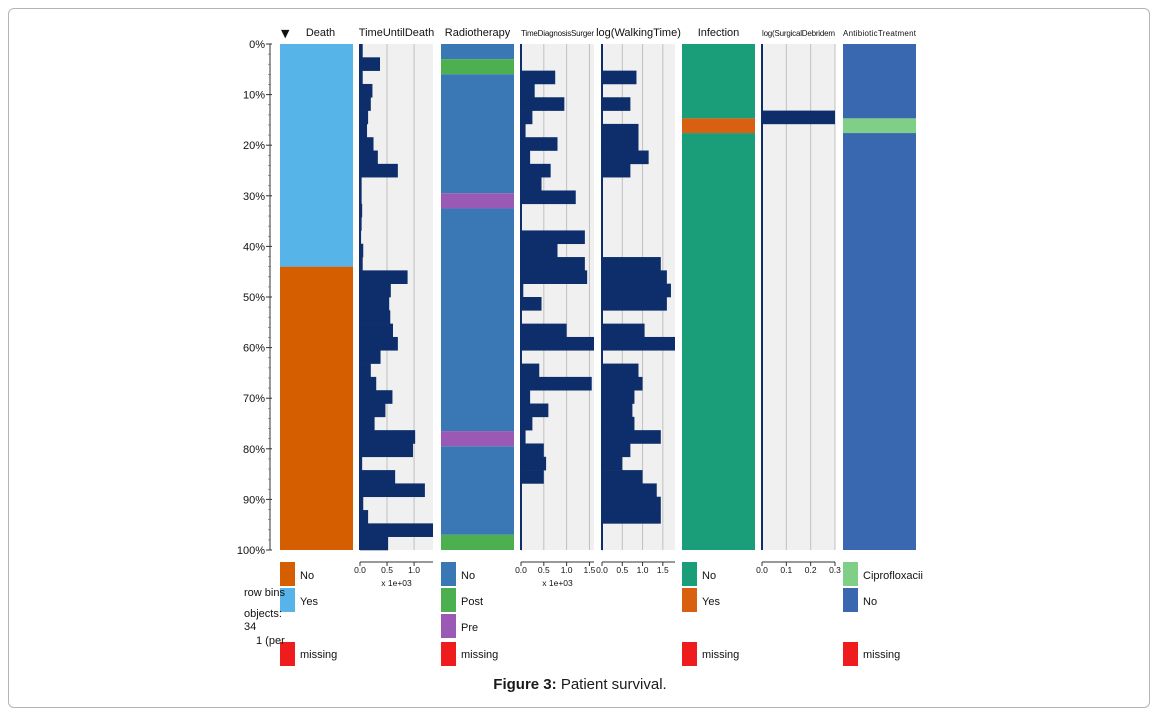 Image resolution: width=1160 pixels, height=718 pixels. What do you see at coordinates (521, 570) in the screenshot?
I see `x-tick-label-time_diagnosis_surgery: 0.0` at bounding box center [521, 570].